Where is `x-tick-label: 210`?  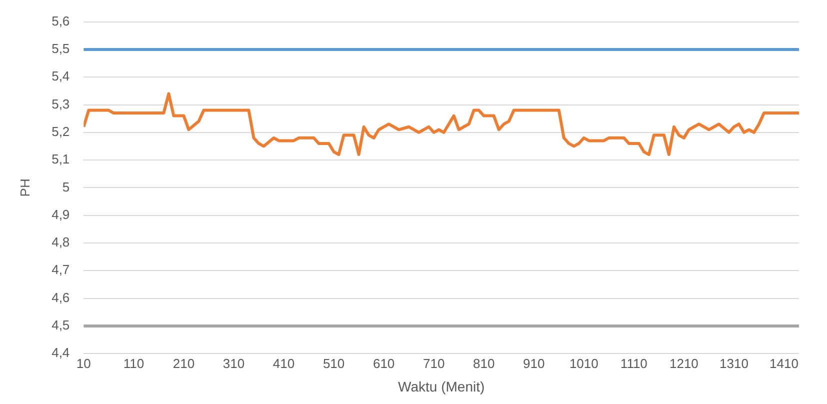
x-tick-label: 210 is located at coordinates (183, 363).